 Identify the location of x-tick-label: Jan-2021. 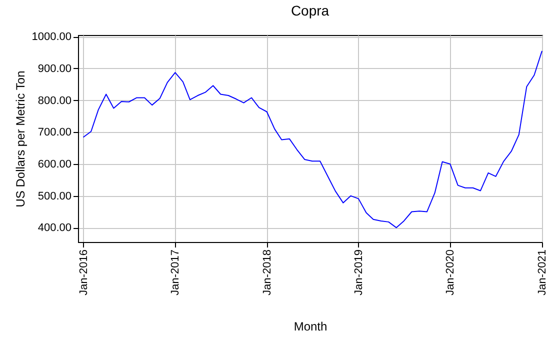
(542, 273).